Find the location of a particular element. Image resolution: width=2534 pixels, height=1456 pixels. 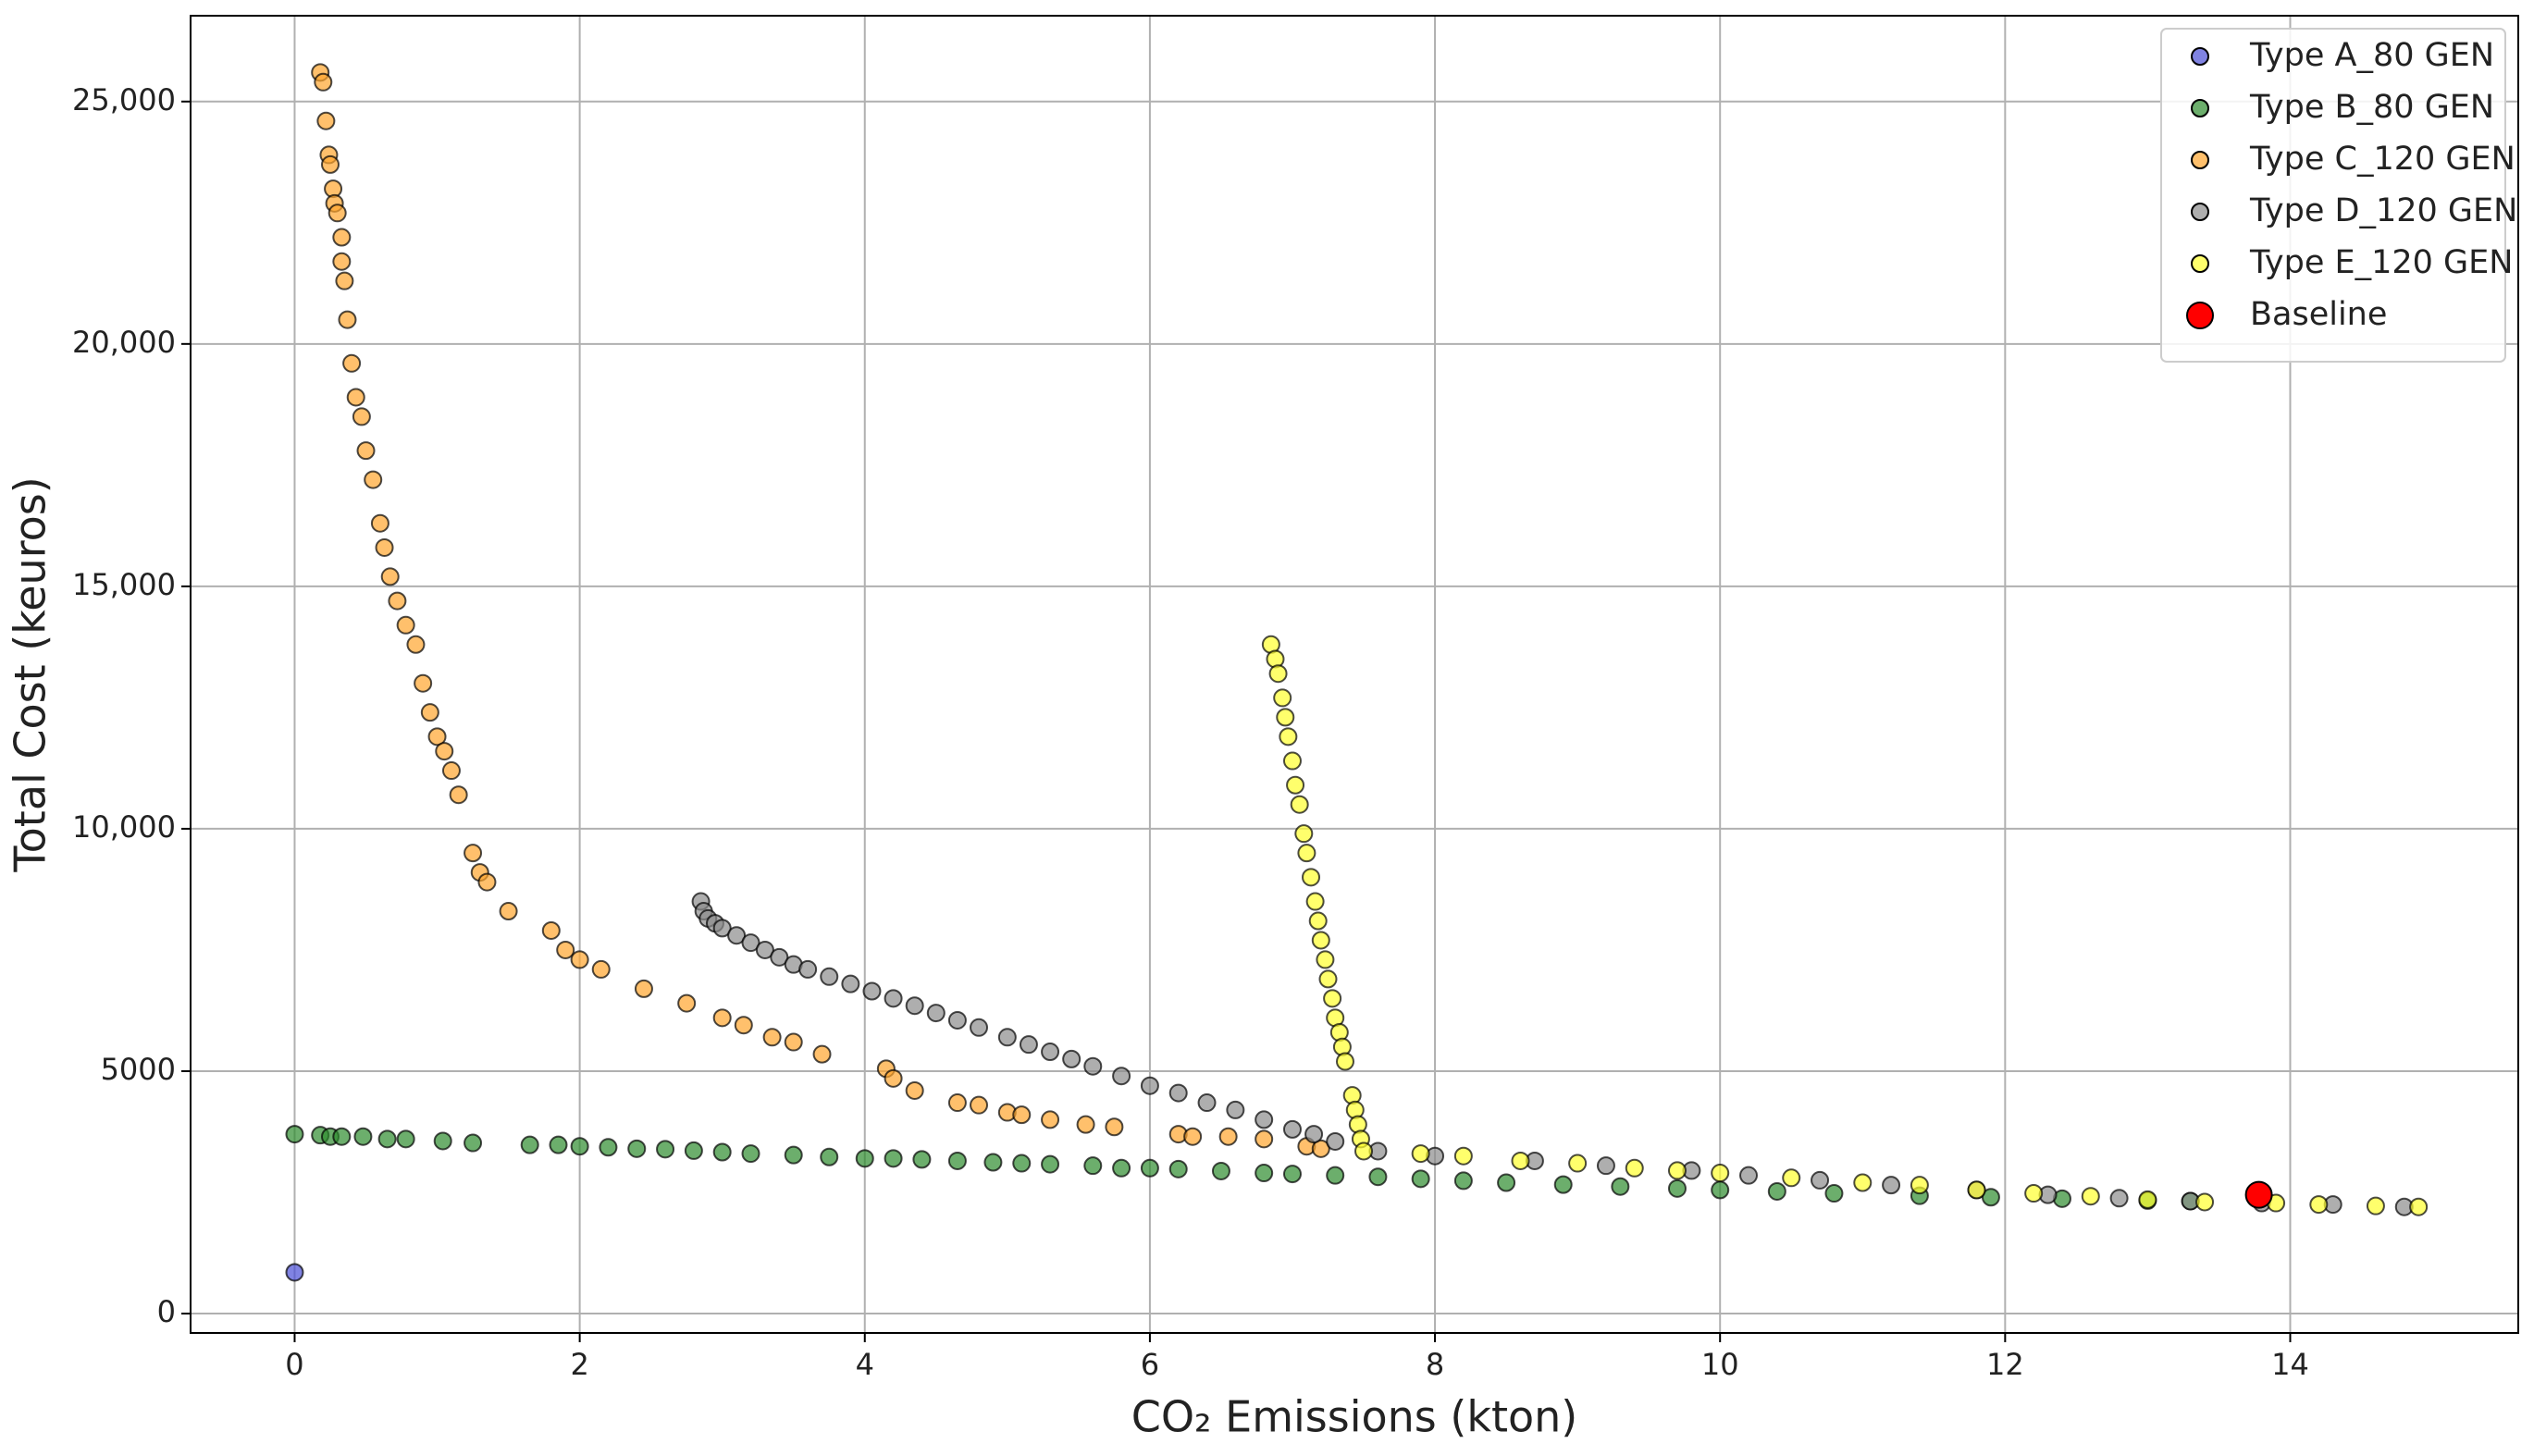

legend-box is located at coordinates (2333, 195).